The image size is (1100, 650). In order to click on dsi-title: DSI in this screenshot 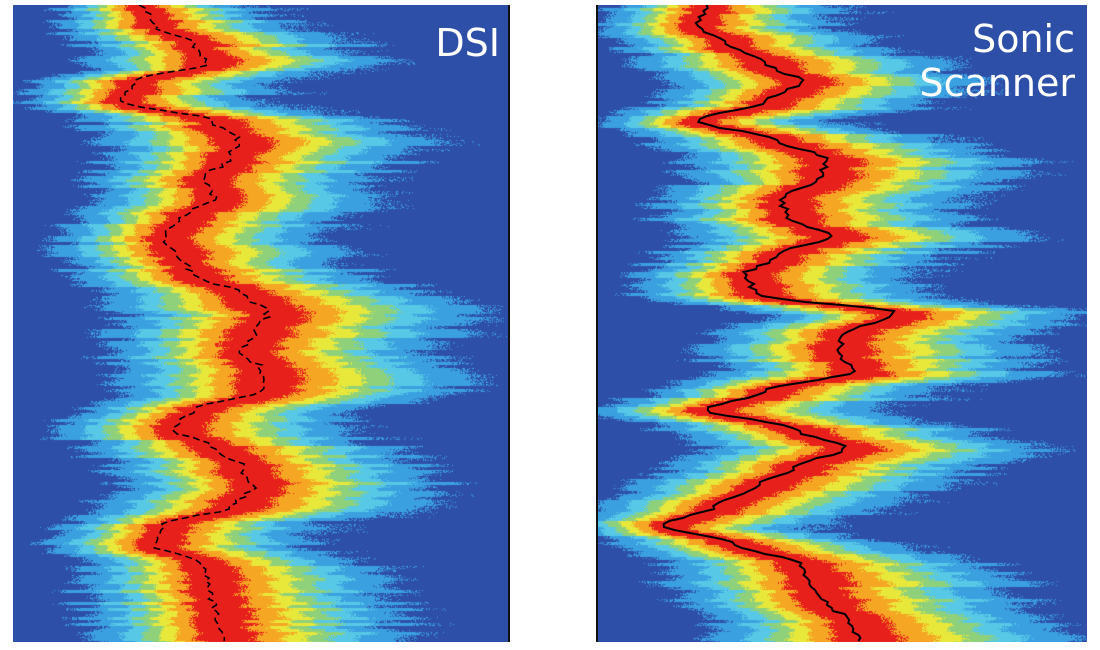, I will do `click(467, 43)`.